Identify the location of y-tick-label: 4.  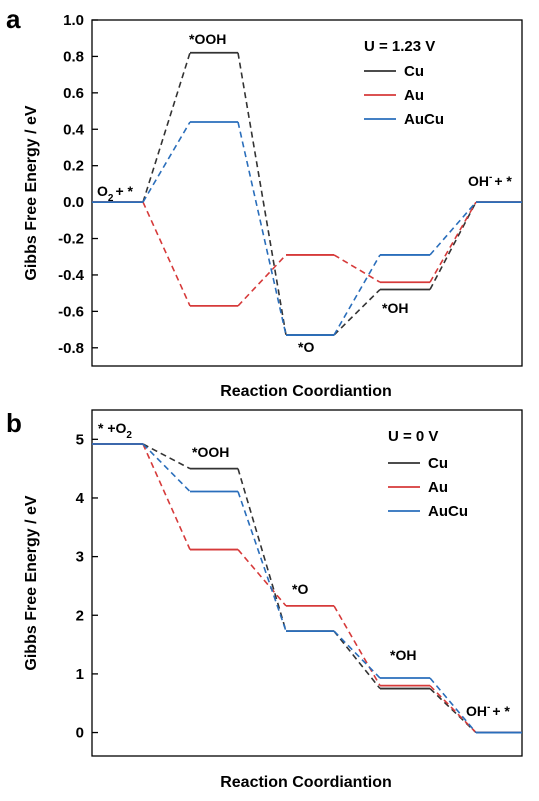
(80, 498).